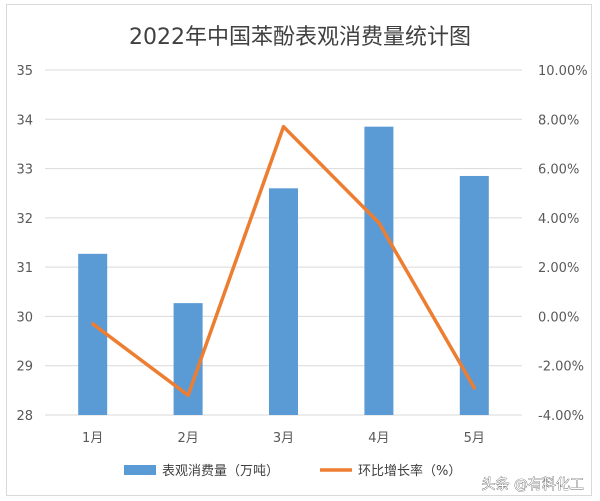 The width and height of the screenshot is (600, 501). Describe the element at coordinates (409, 471) in the screenshot. I see `legend-label-line: 环比增长率（%）` at that location.